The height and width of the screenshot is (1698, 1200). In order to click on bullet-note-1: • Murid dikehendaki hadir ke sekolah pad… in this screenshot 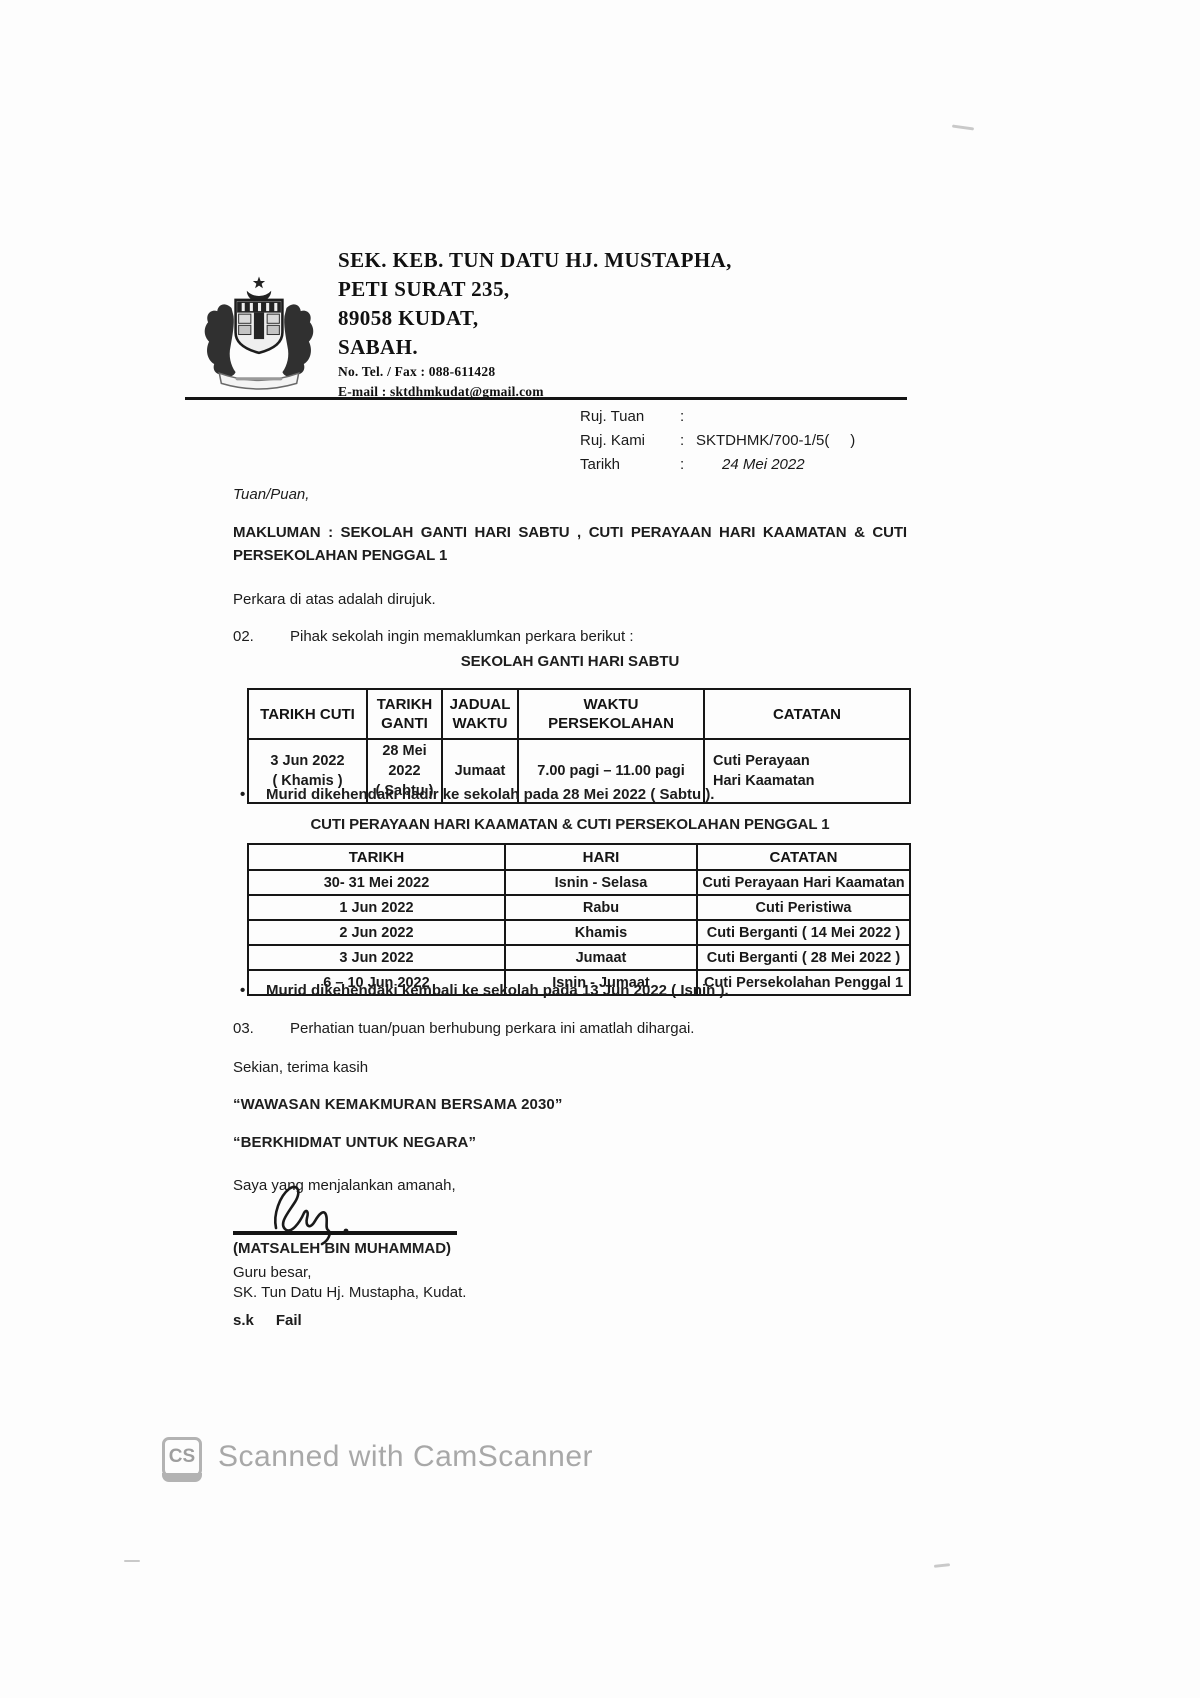, I will do `click(570, 794)`.